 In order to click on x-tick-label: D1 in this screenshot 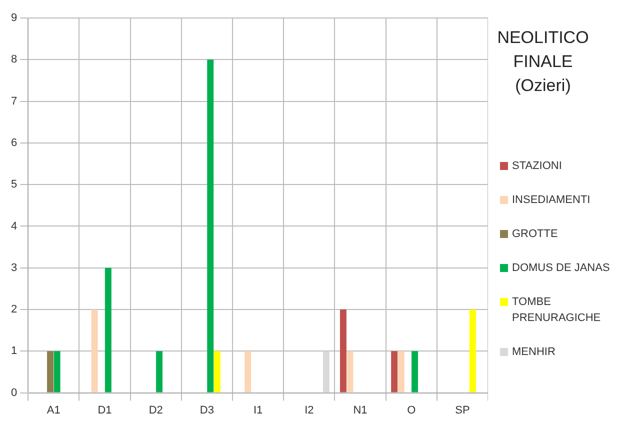, I will do `click(105, 410)`.